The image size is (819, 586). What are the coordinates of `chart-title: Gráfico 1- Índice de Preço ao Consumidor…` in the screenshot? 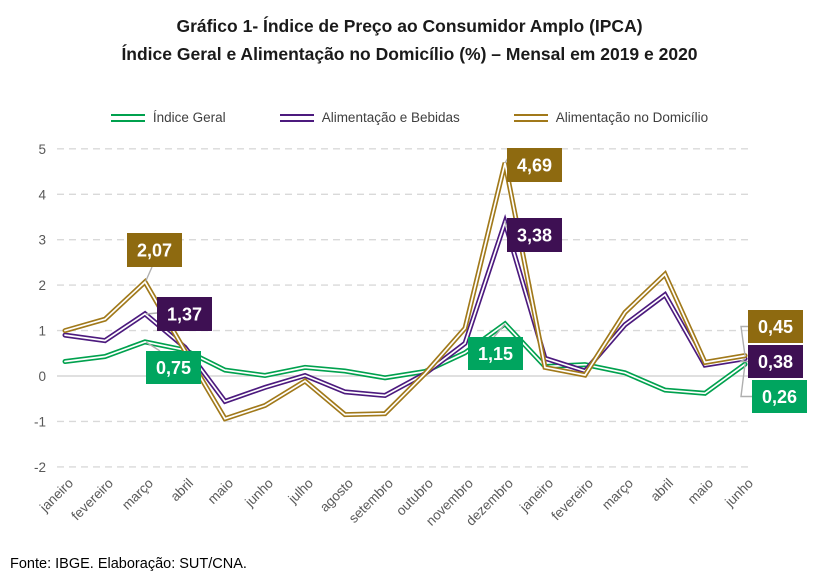 It's located at (409, 34).